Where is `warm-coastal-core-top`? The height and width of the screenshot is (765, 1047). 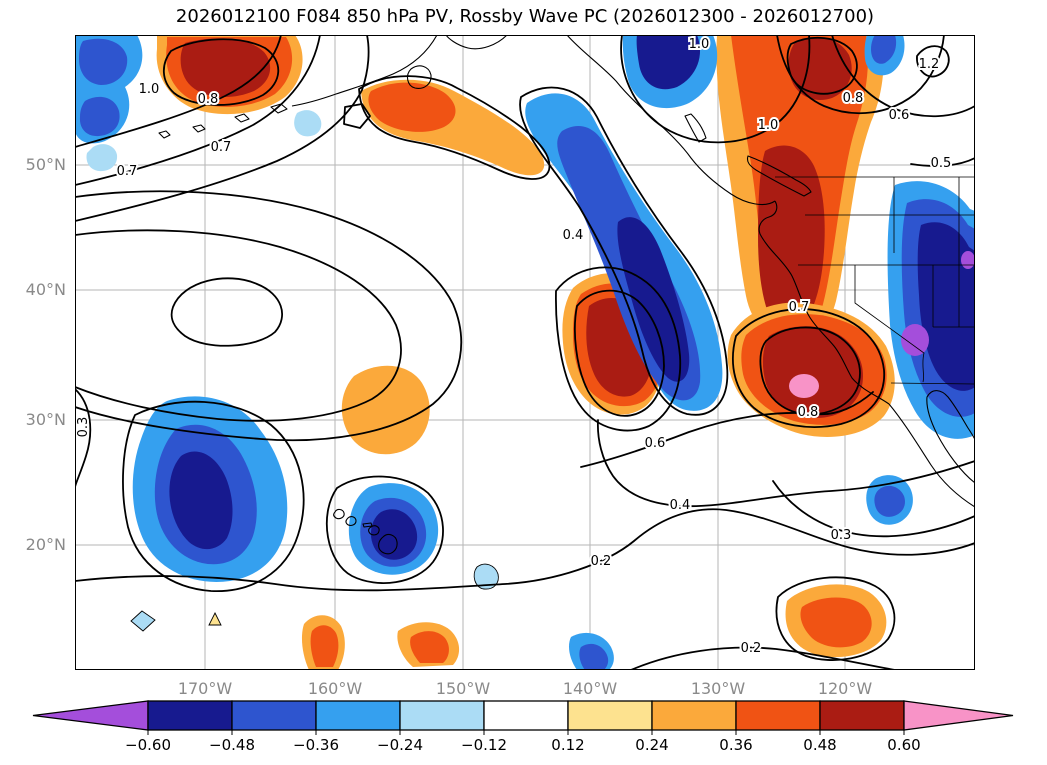
warm-coastal-core-top is located at coordinates (820, 68).